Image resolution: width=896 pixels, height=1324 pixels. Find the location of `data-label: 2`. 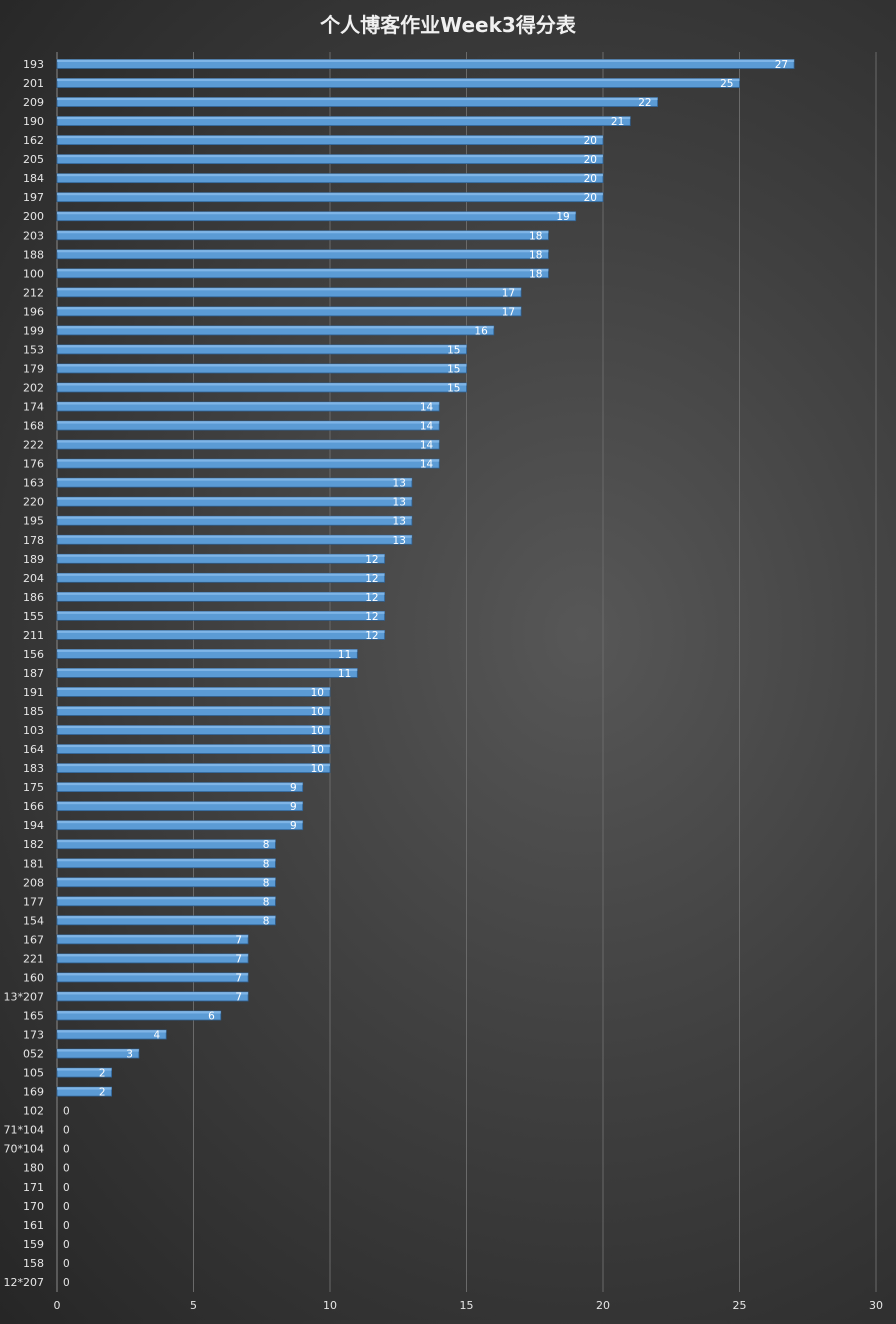

data-label: 2 is located at coordinates (102, 1093).